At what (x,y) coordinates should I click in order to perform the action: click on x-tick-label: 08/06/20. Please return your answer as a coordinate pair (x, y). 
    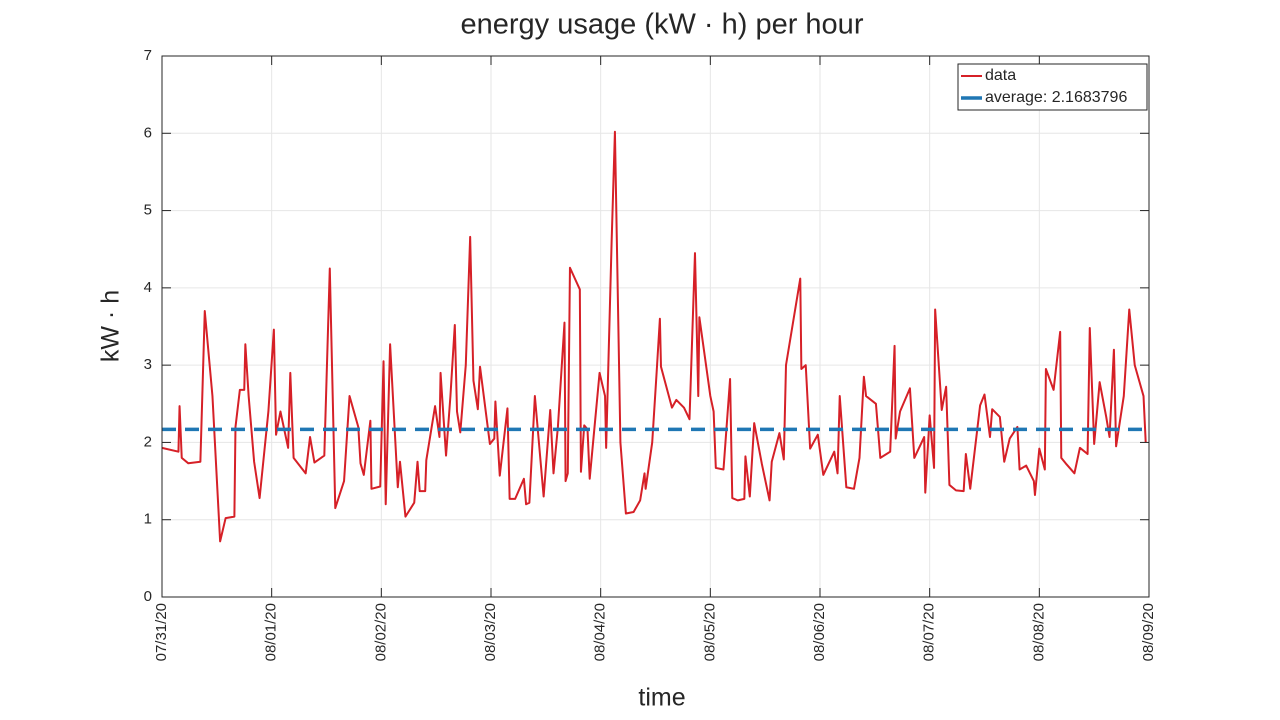
    Looking at the image, I should click on (819, 632).